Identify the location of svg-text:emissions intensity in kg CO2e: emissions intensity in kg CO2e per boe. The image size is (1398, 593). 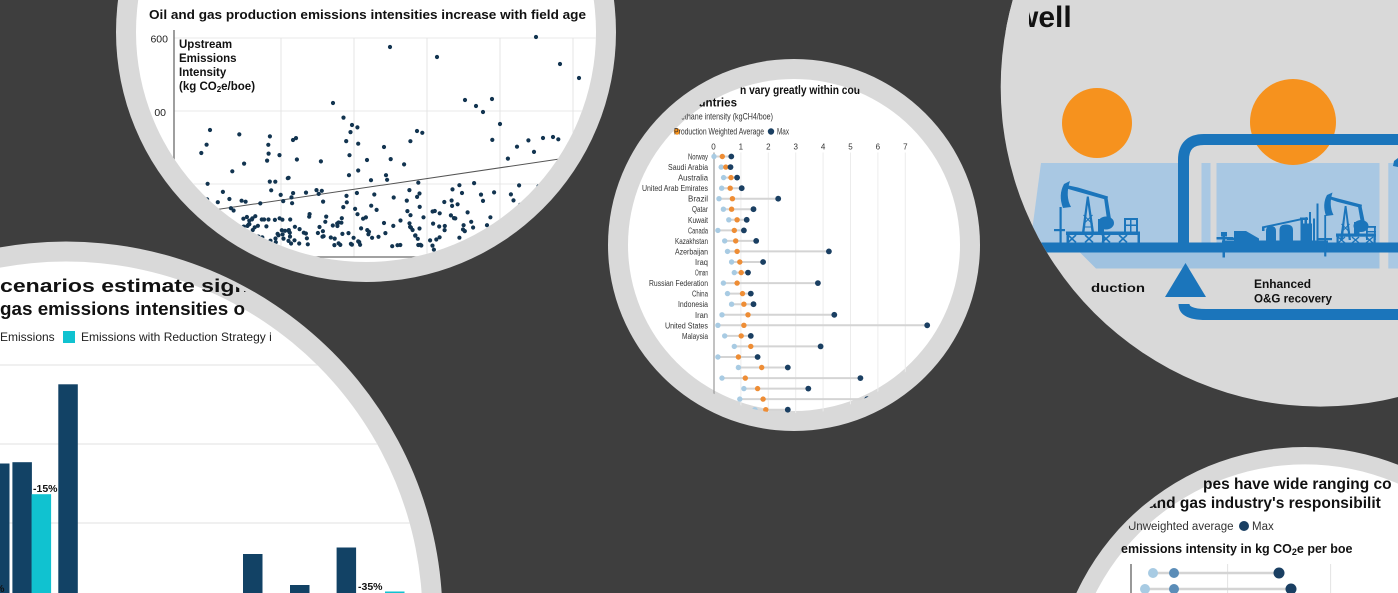
(1237, 549).